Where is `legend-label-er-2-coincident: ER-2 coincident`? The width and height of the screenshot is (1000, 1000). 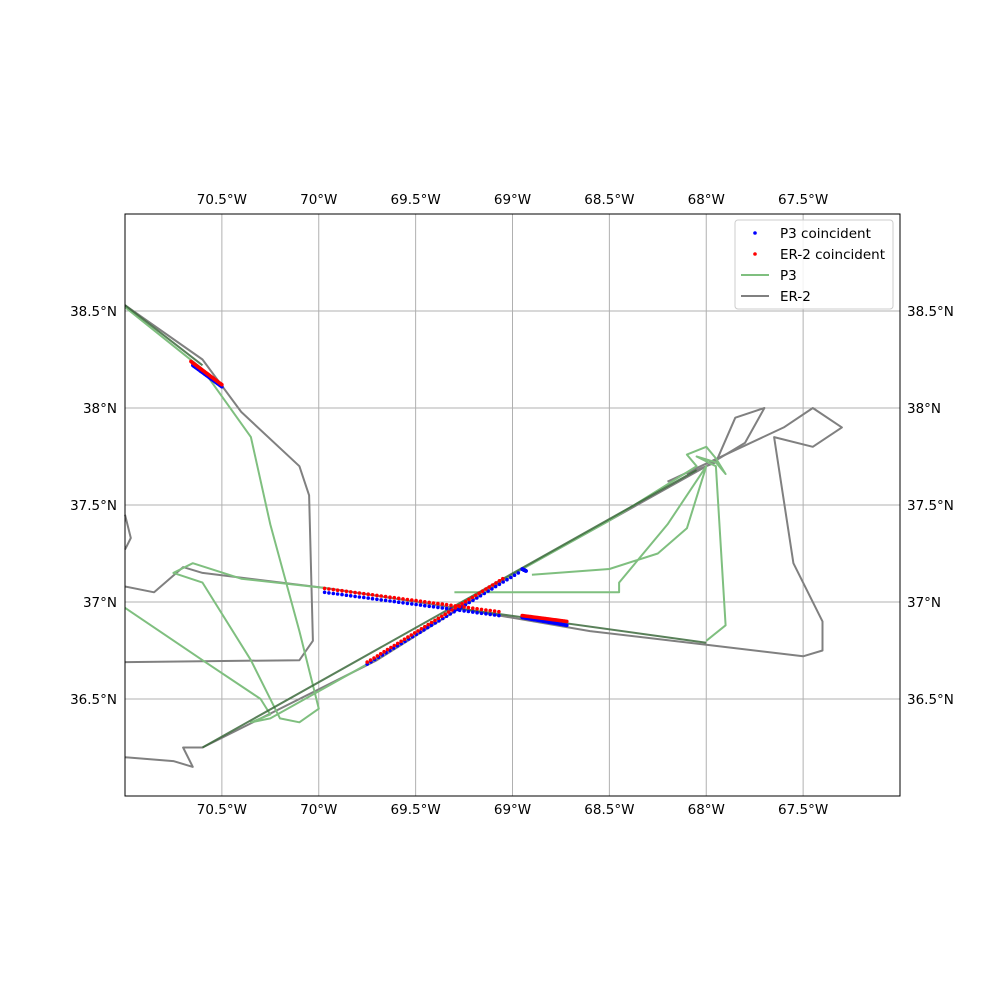 legend-label-er-2-coincident: ER-2 coincident is located at coordinates (832, 255).